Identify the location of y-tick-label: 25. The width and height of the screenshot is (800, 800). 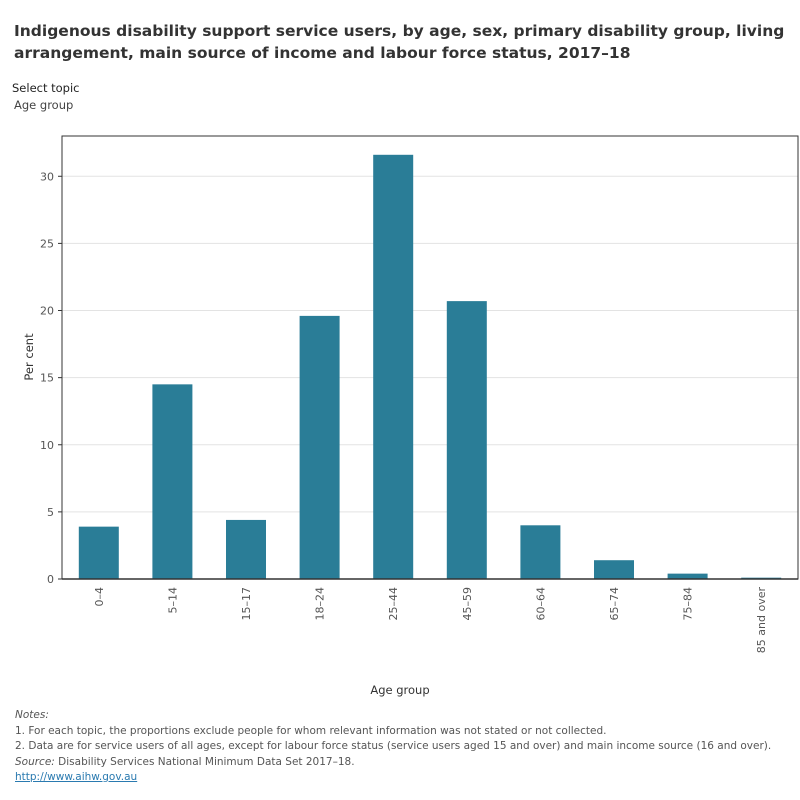
(47, 243).